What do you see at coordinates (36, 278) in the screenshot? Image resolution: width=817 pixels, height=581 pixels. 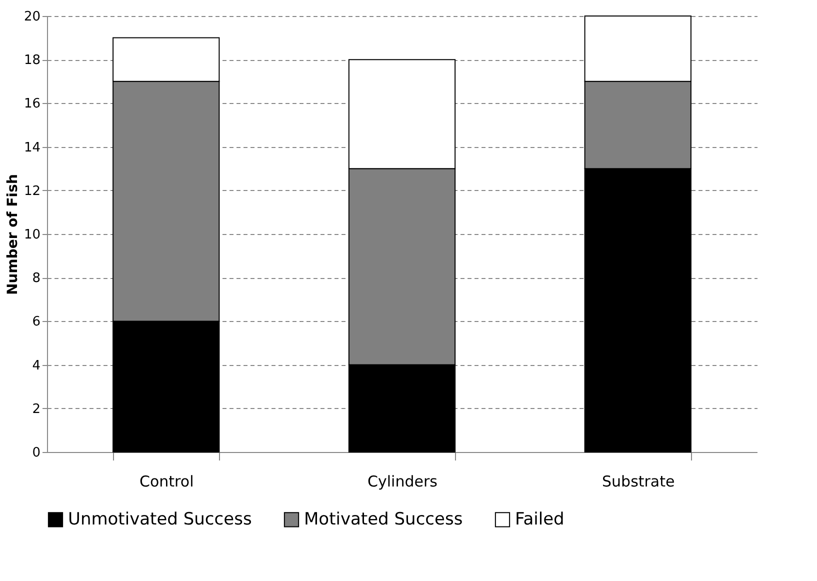 I see `y-tick-label: 8` at bounding box center [36, 278].